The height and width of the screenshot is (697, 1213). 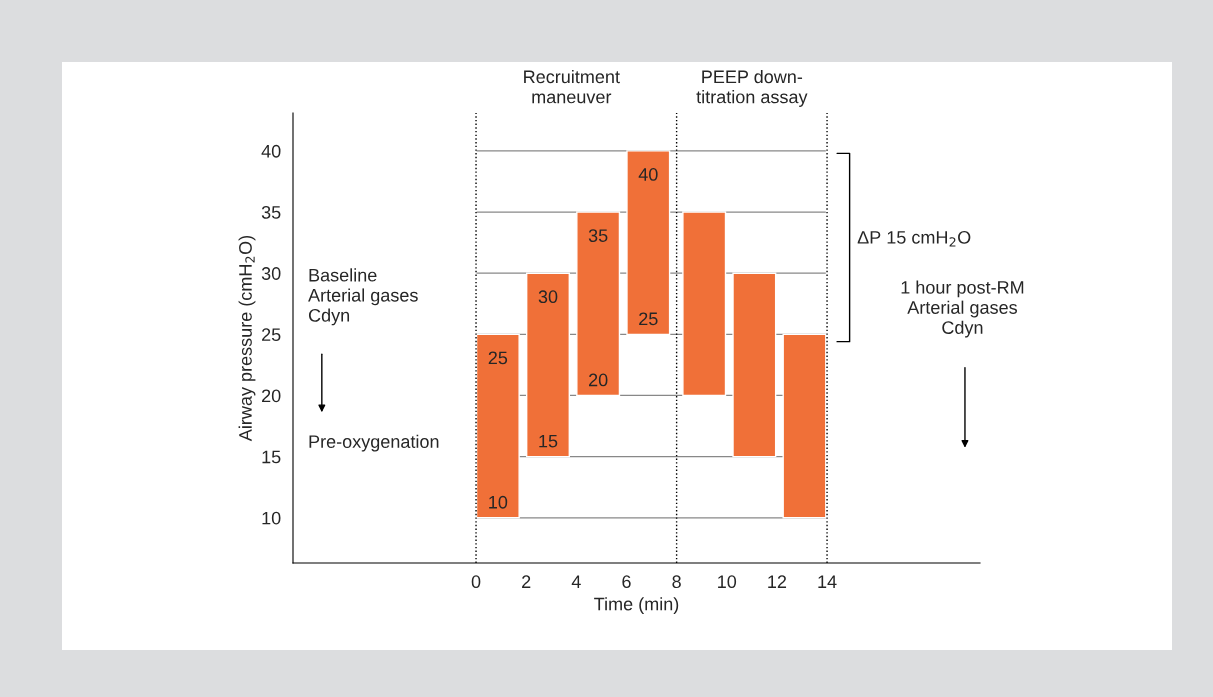 I want to click on y-tick-label: 25, so click(x=271, y=335).